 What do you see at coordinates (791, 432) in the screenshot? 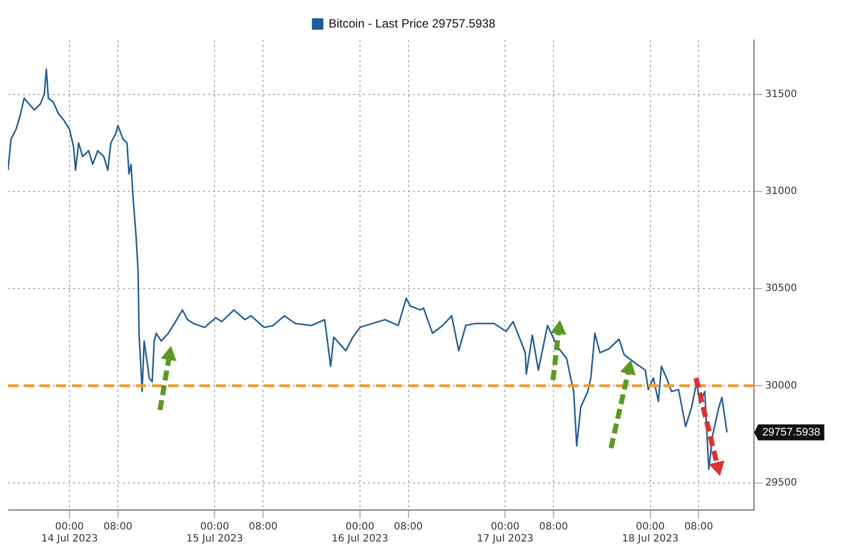
I see `text: 29757.5938` at bounding box center [791, 432].